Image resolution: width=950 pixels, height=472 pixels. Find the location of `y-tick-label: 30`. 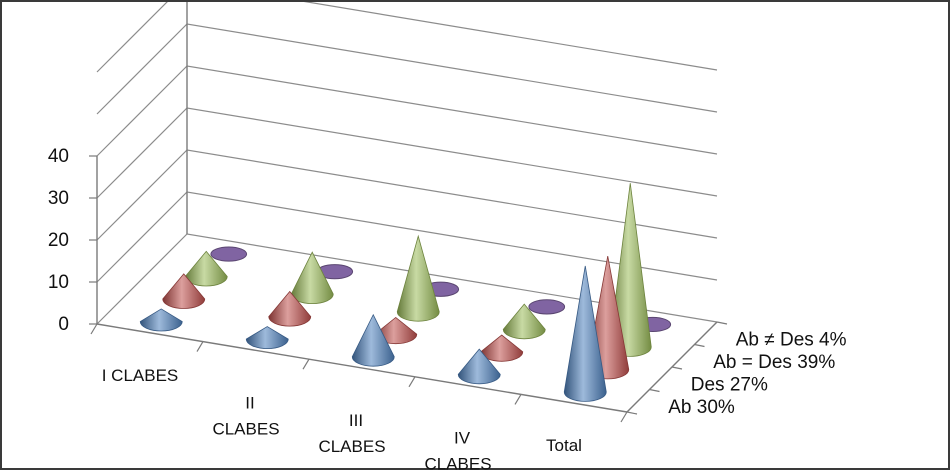

y-tick-label: 30 is located at coordinates (58, 198).